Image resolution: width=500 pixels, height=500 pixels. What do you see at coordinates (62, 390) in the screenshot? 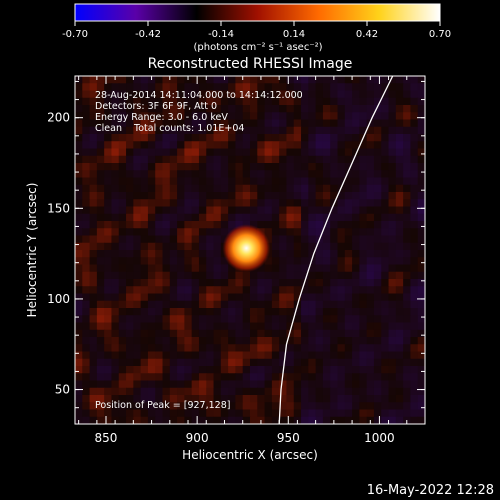
I see `y-tick-label: 50` at bounding box center [62, 390].